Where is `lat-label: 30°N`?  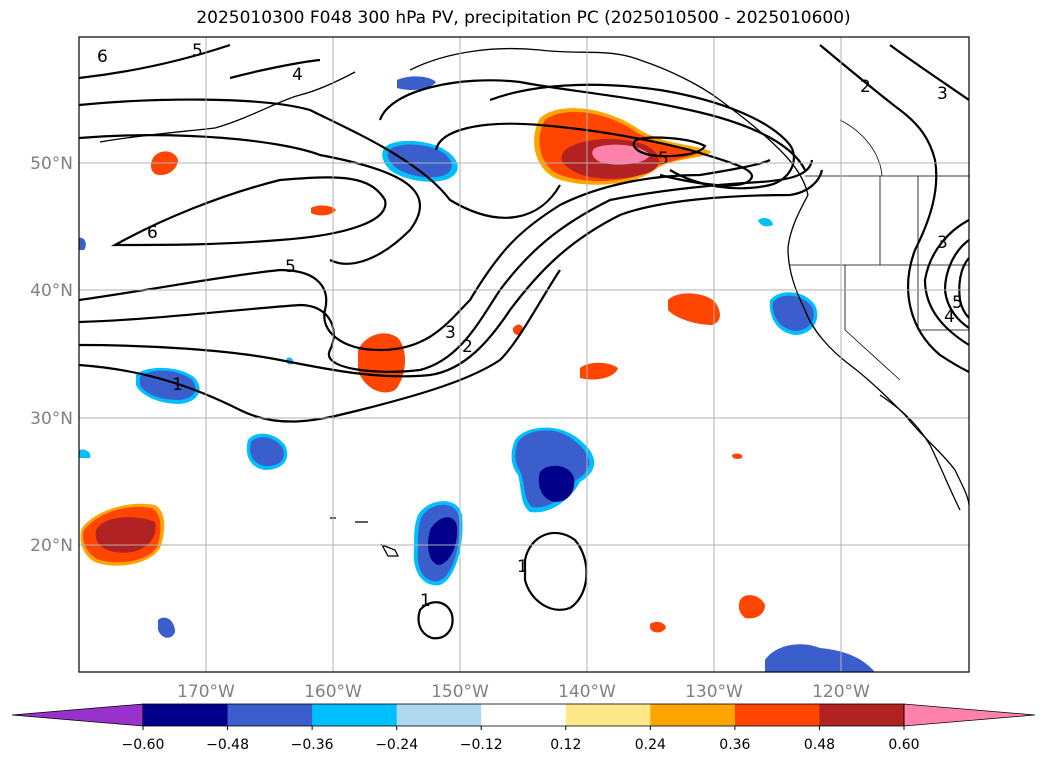
lat-label: 30°N is located at coordinates (51, 419).